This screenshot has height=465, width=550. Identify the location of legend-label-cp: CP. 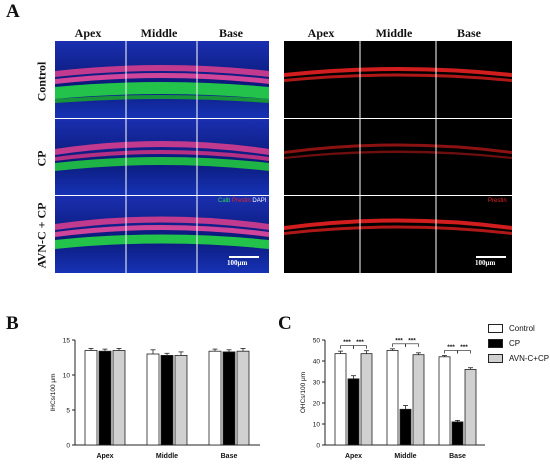
(515, 343).